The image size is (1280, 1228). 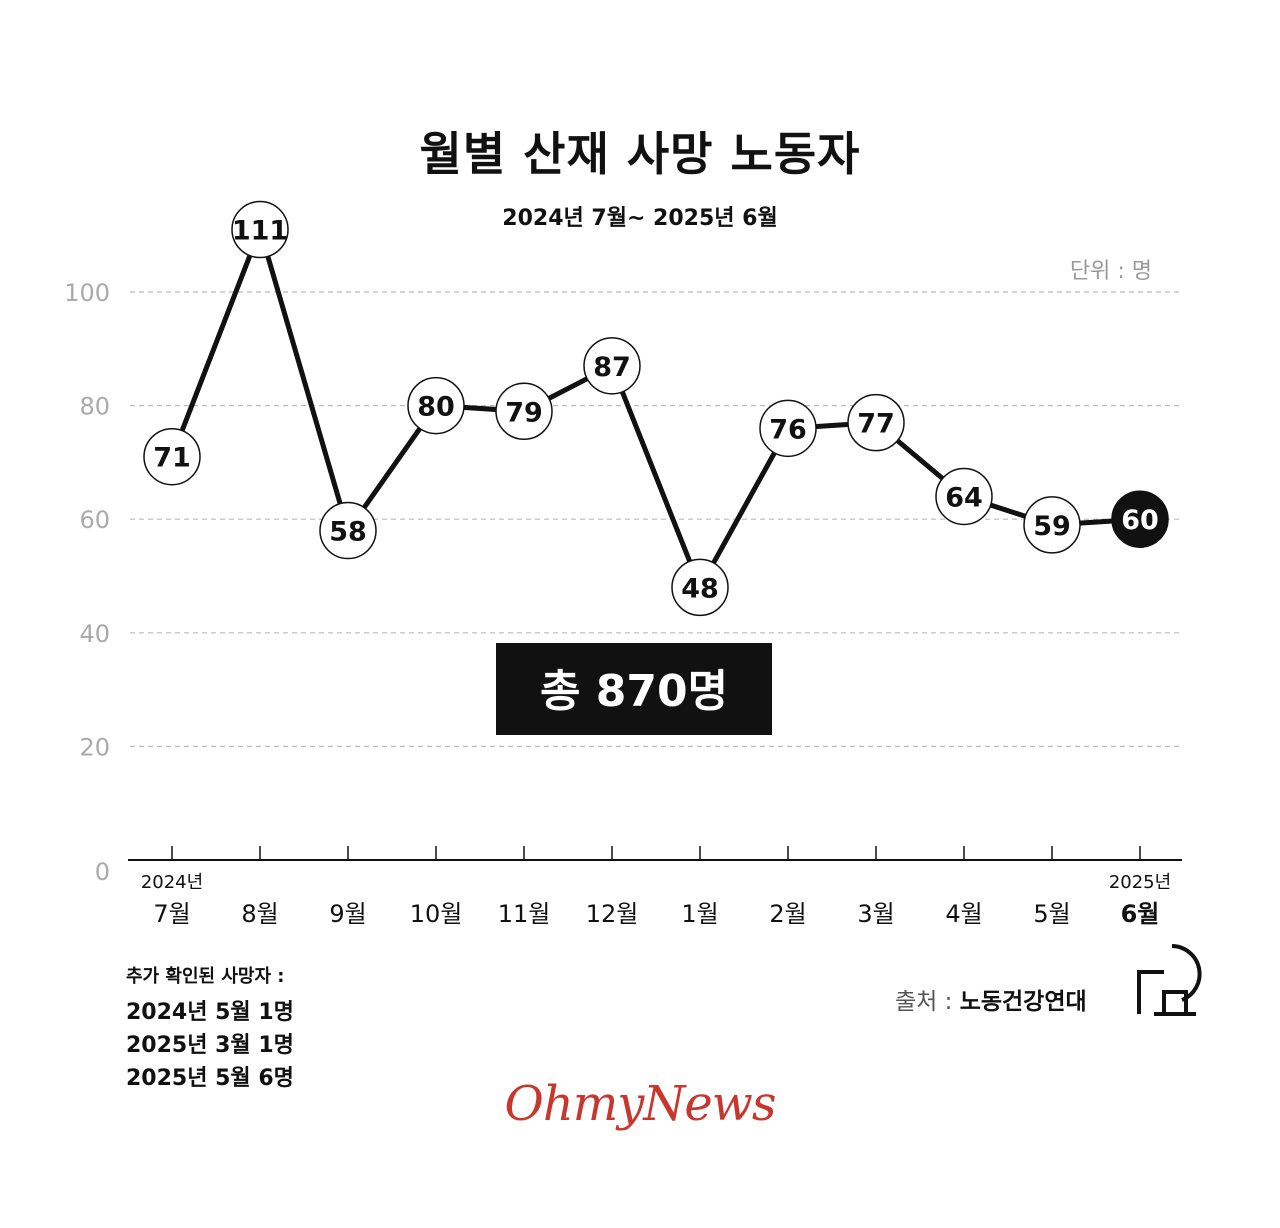 What do you see at coordinates (1140, 882) in the screenshot?
I see `year-label: 2025년` at bounding box center [1140, 882].